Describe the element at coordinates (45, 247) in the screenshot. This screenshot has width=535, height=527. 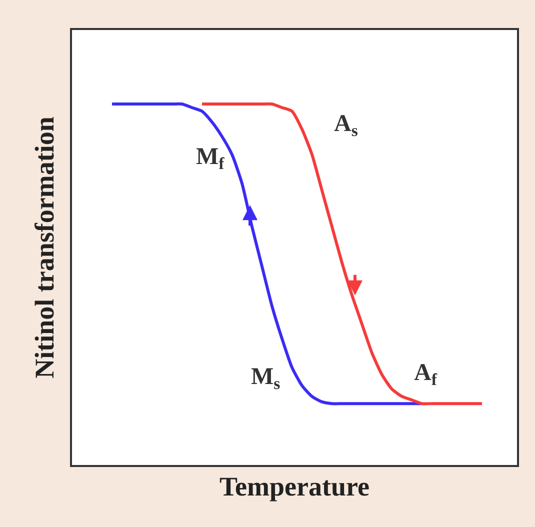
I see `y-axis-title: Nitinol transformation` at that location.